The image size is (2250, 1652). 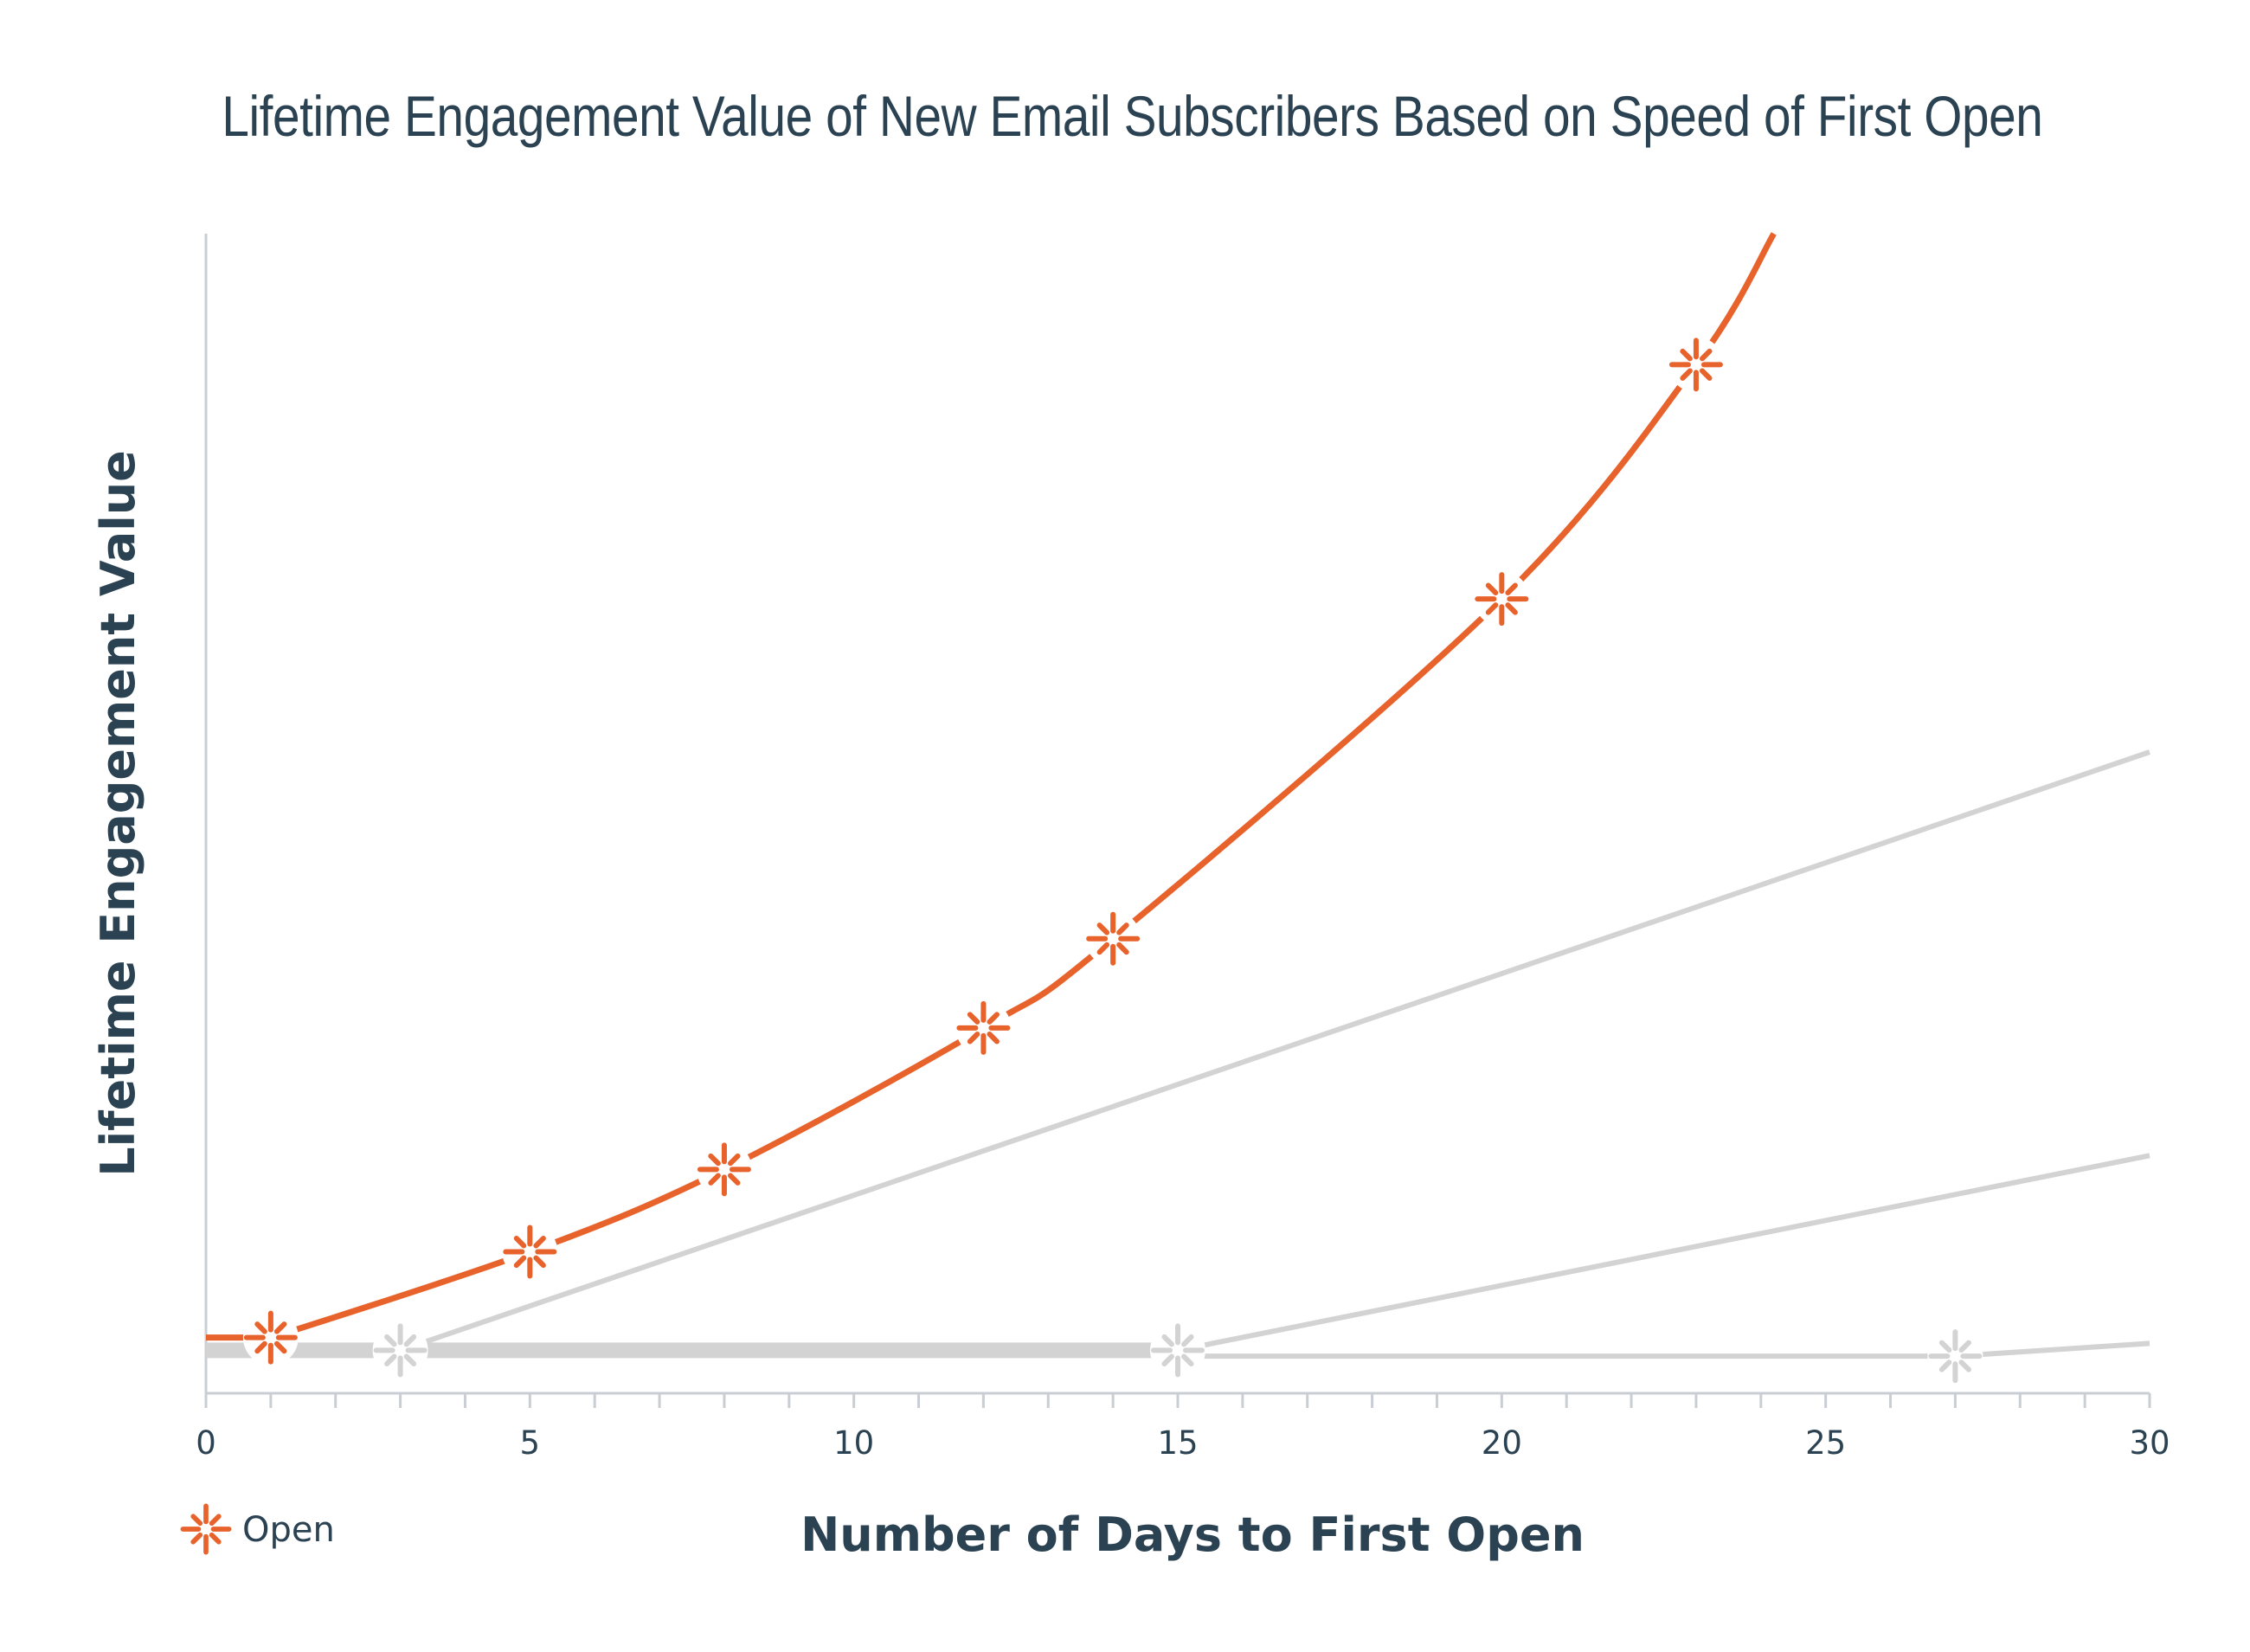 I want to click on x-tick-label: 5, so click(x=530, y=1443).